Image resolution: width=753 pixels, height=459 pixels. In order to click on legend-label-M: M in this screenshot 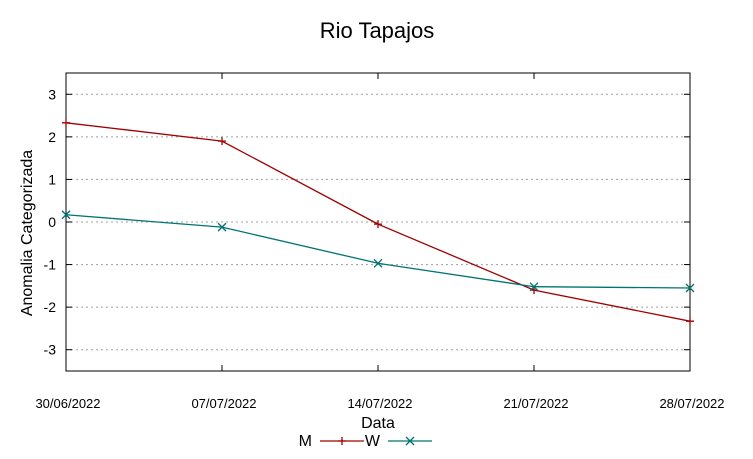, I will do `click(305, 441)`.